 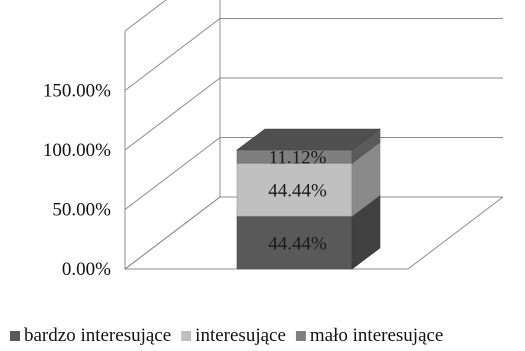 What do you see at coordinates (97, 335) in the screenshot?
I see `legend-label: bardzo interesujące` at bounding box center [97, 335].